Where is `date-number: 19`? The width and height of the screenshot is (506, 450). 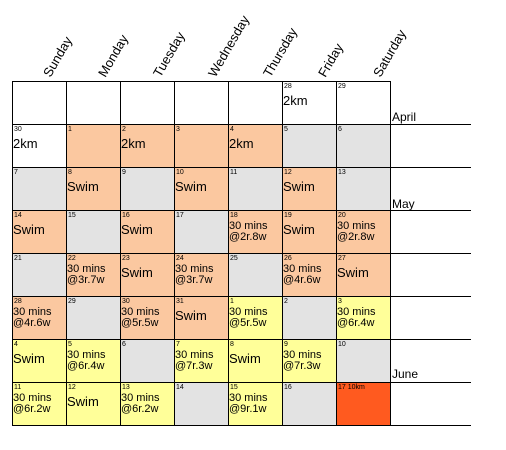
date-number: 19 is located at coordinates (288, 215).